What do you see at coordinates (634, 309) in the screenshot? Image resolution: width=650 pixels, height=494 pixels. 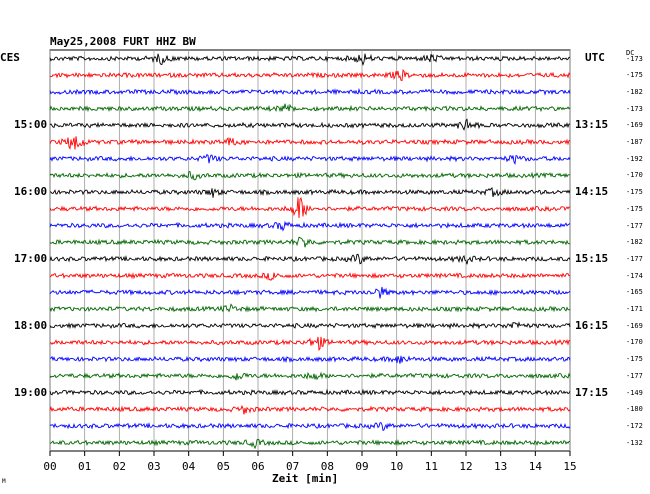 I see `dc-offset-label: -171` at bounding box center [634, 309].